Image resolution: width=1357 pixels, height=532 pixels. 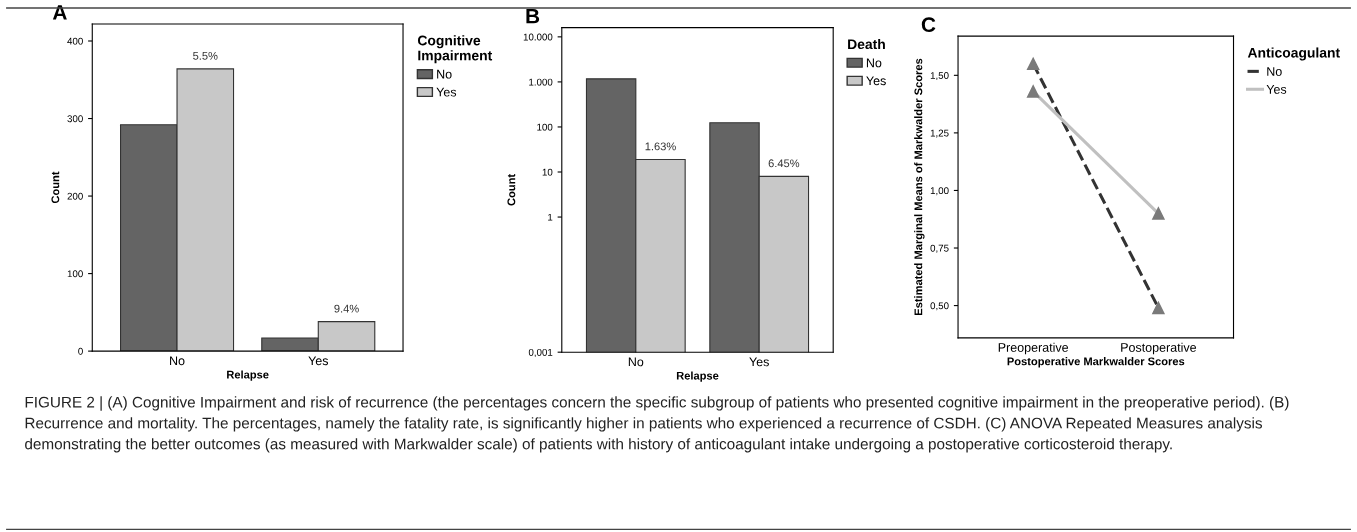 I want to click on caption: FIGURE 2 | (A) Cognitive Impairment and risk of recurrence (the percentages concern the specific subgroup of patients who presented cognitive impairment in the preoperative period). (B) Recurrence and mortality. The percentages, namely the fatality rate, is significantly higher in patients who experienced a recurrence of CSDH. (C) ANOVA Repeated Measures analysis demonstrating the better outcomes (as measured with Markwalder scale) of patients with history of anticoagulant intake undergoing a postoperative corticosteroid therapy., so click(x=657, y=424).